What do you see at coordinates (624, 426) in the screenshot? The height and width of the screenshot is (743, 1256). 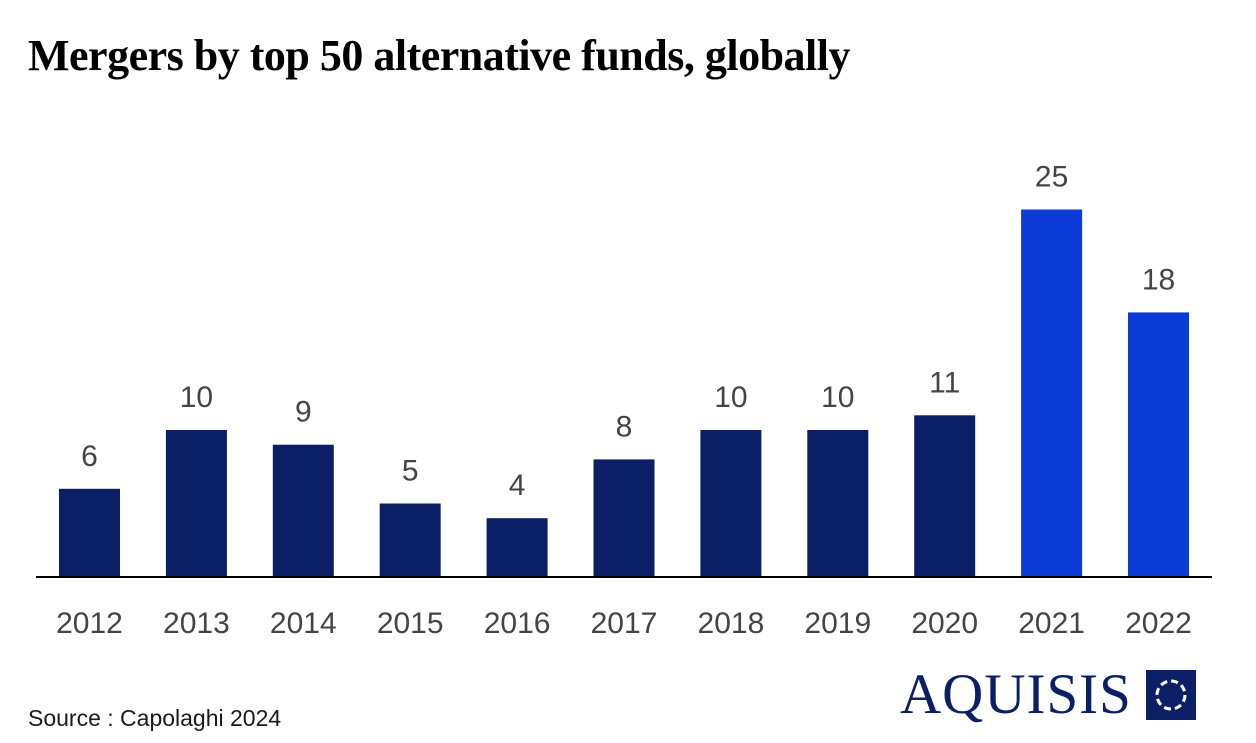 I see `value-label-2017: 8` at bounding box center [624, 426].